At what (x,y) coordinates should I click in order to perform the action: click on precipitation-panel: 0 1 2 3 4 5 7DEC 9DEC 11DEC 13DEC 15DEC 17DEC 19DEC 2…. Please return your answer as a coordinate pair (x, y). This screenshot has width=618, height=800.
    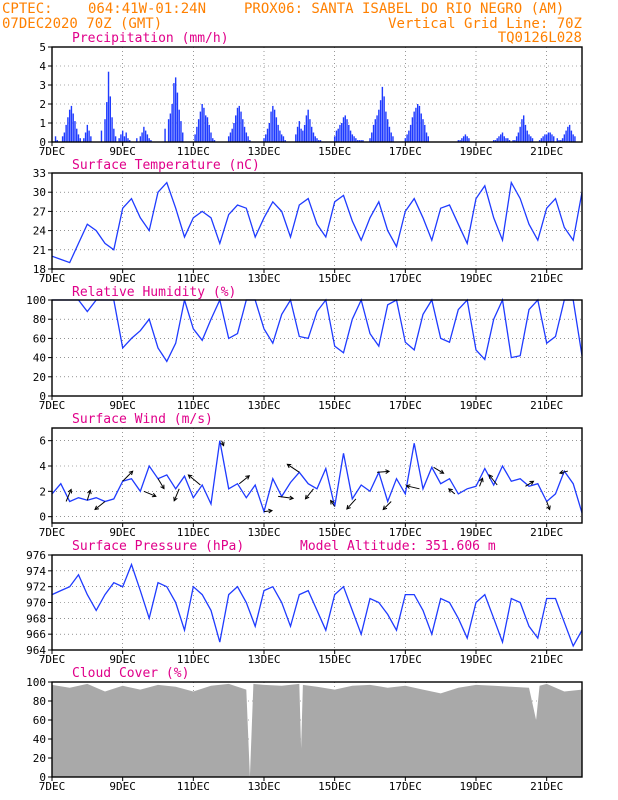
    Looking at the image, I should click on (311, 94).